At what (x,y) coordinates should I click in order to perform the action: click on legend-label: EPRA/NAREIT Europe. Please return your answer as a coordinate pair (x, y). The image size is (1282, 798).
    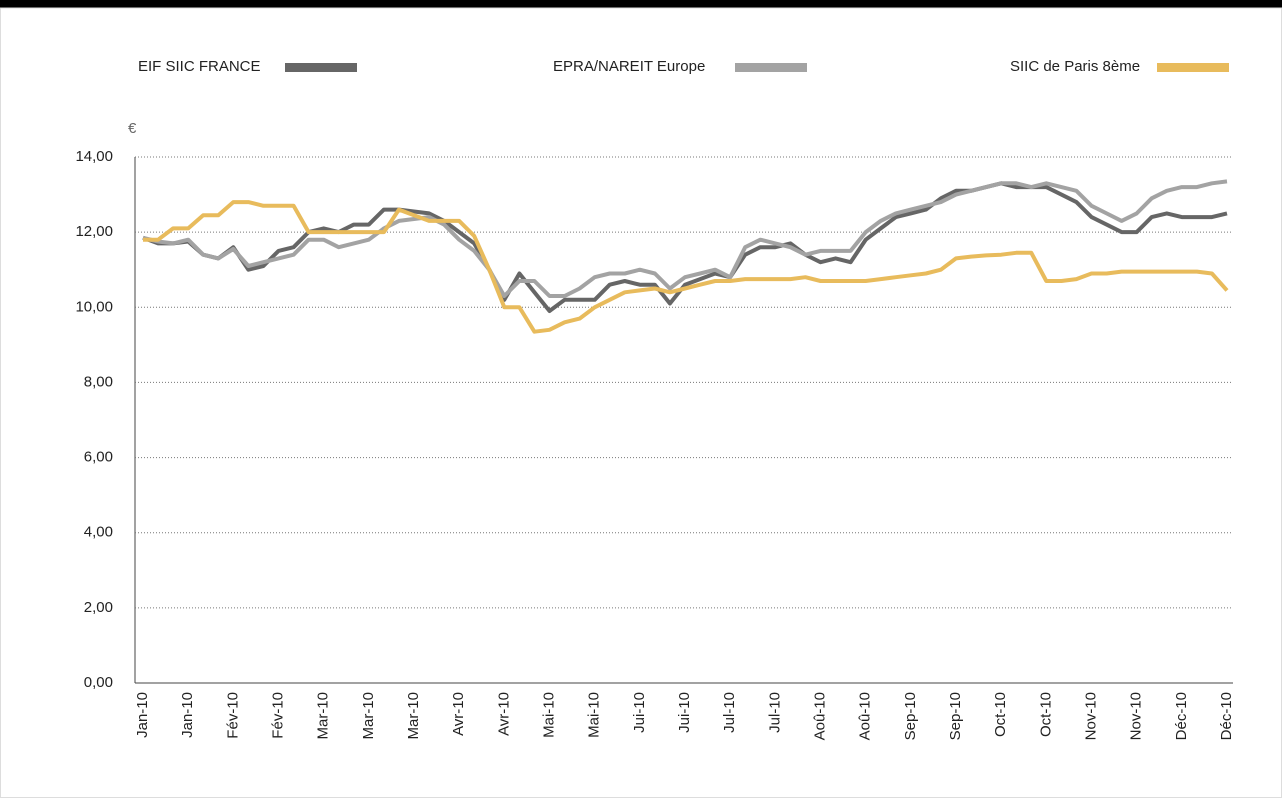
    Looking at the image, I should click on (629, 66).